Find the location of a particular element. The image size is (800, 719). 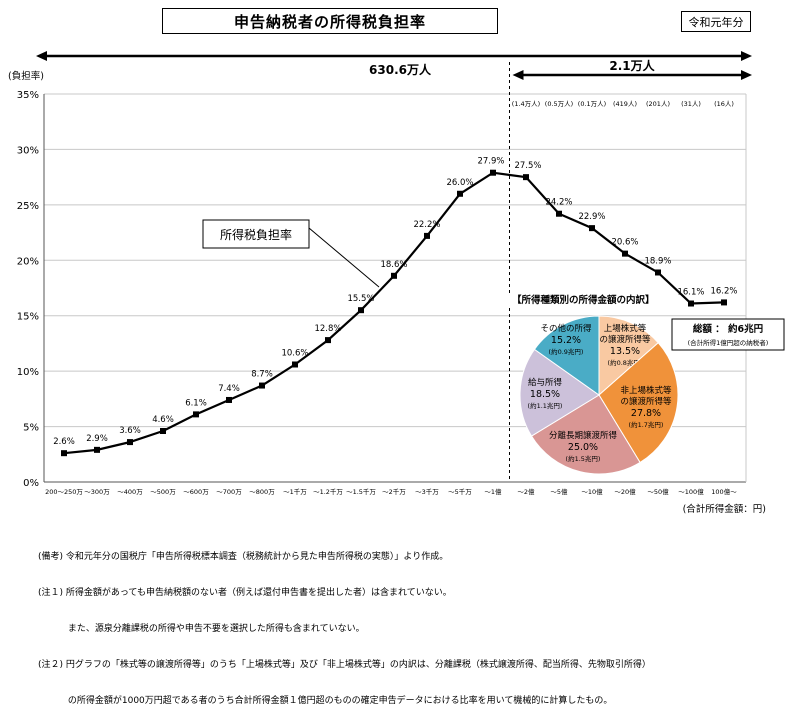

x-tick-label: ～1.5千万 is located at coordinates (361, 491).